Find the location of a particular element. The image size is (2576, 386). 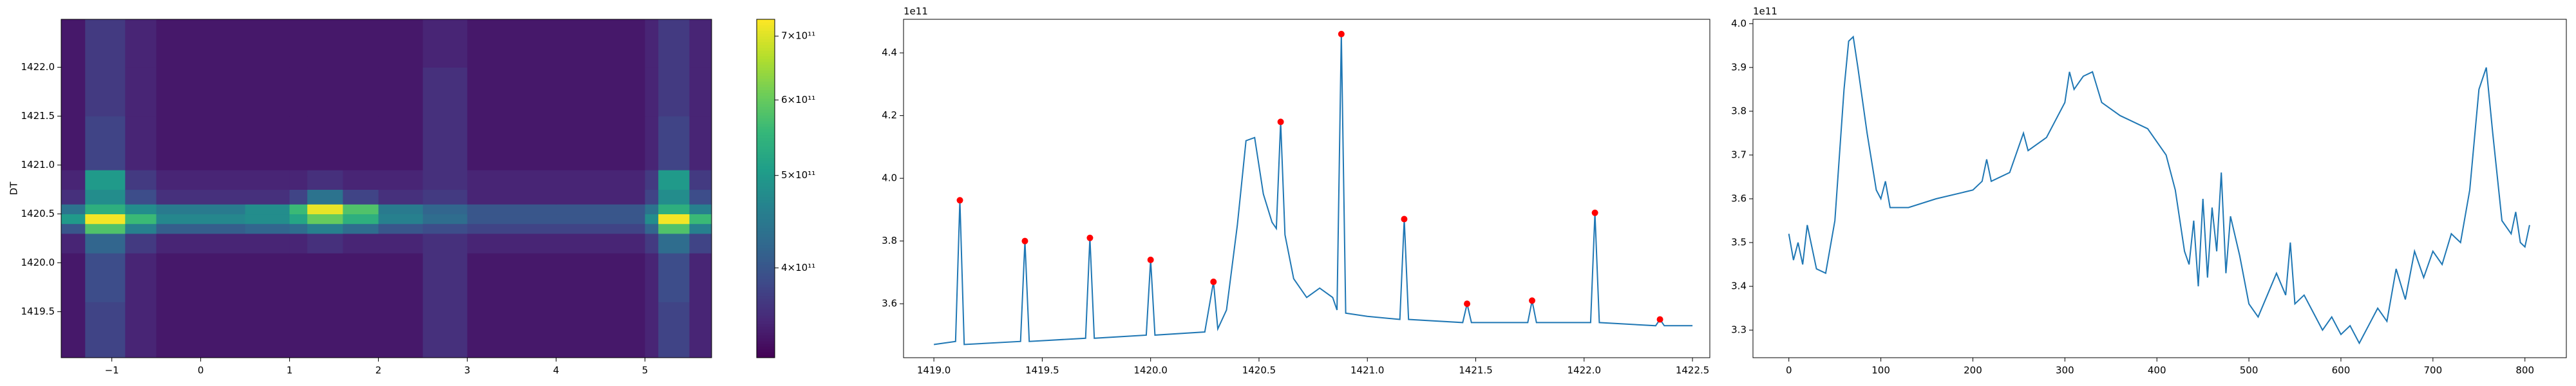

y-tick-label: 3.9 is located at coordinates (1739, 67).